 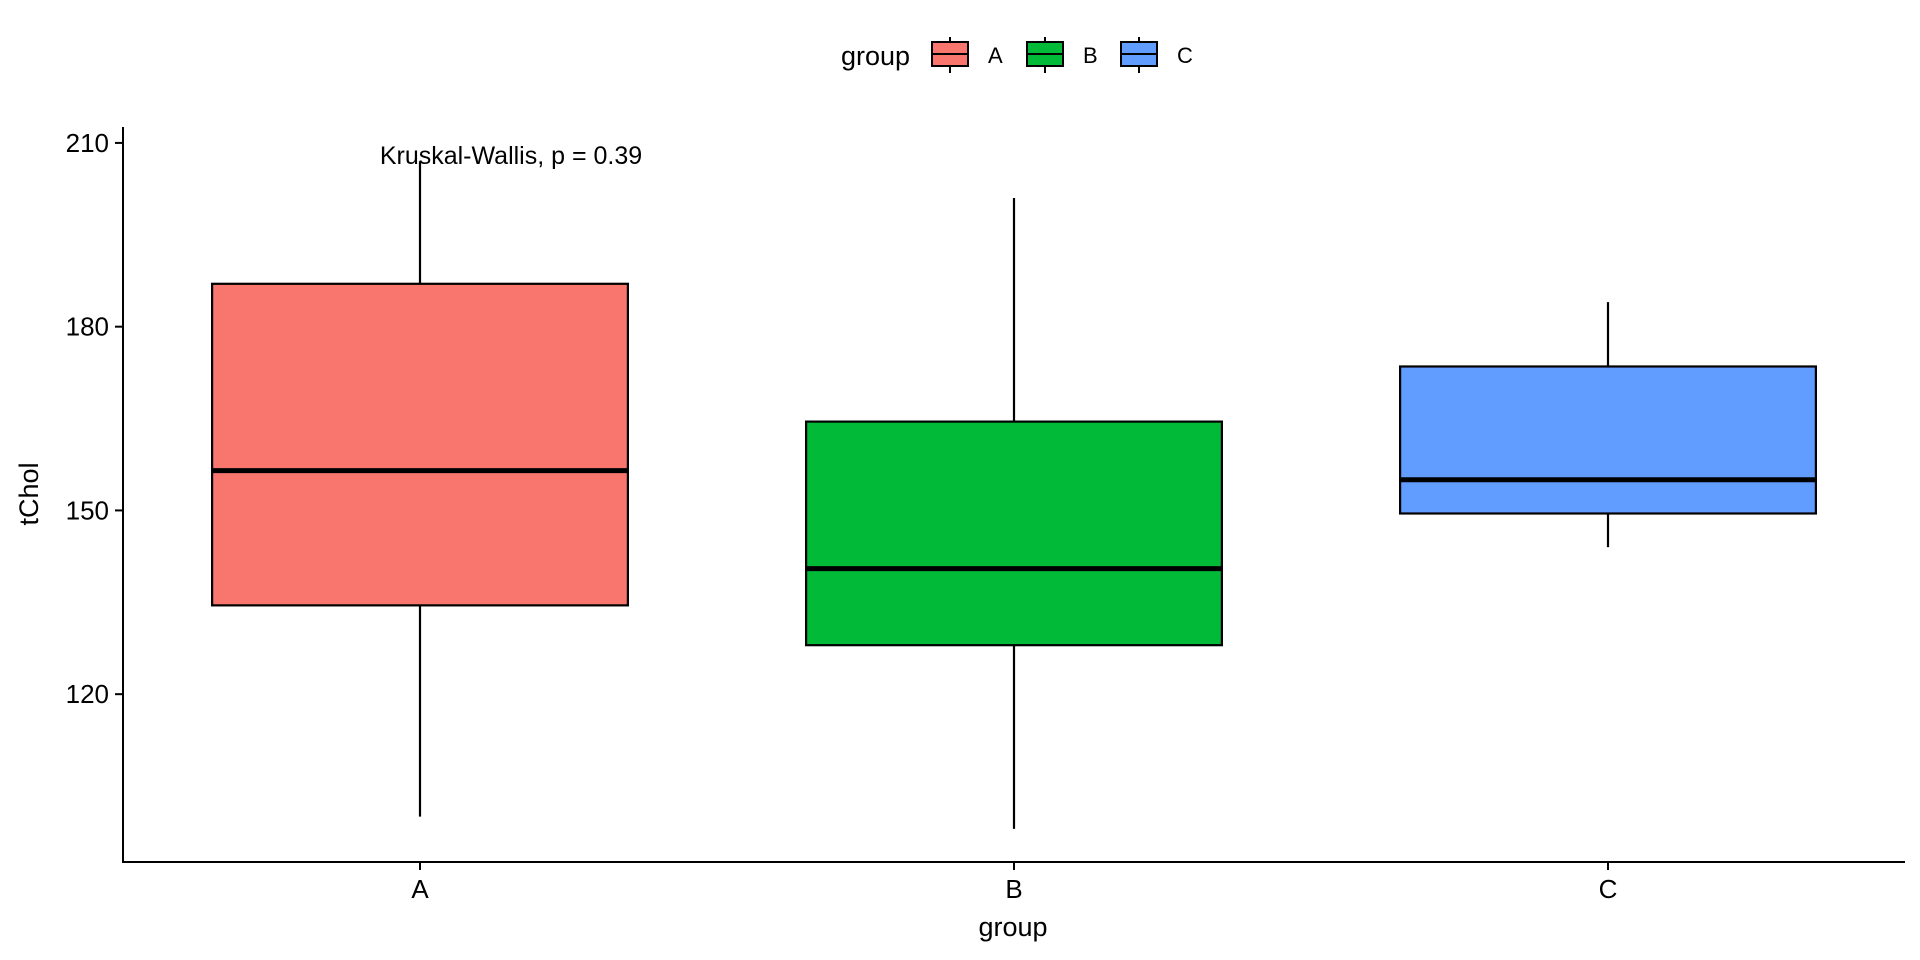 What do you see at coordinates (420, 889) in the screenshot?
I see `x-tick-label-A: A` at bounding box center [420, 889].